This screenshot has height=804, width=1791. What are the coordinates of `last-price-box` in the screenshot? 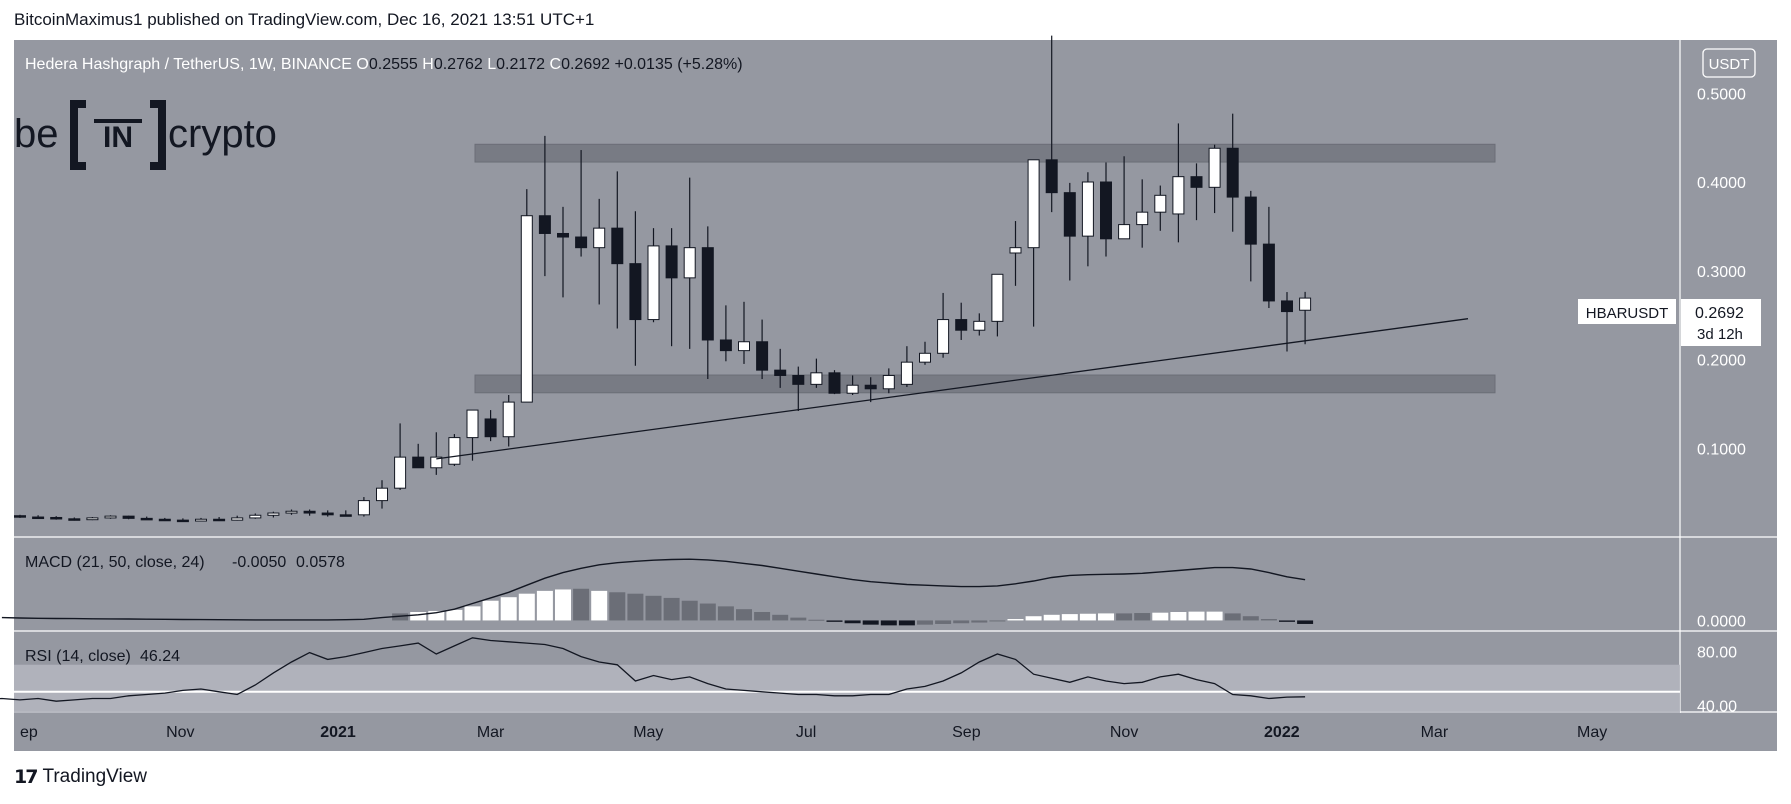 It's located at (1721, 322).